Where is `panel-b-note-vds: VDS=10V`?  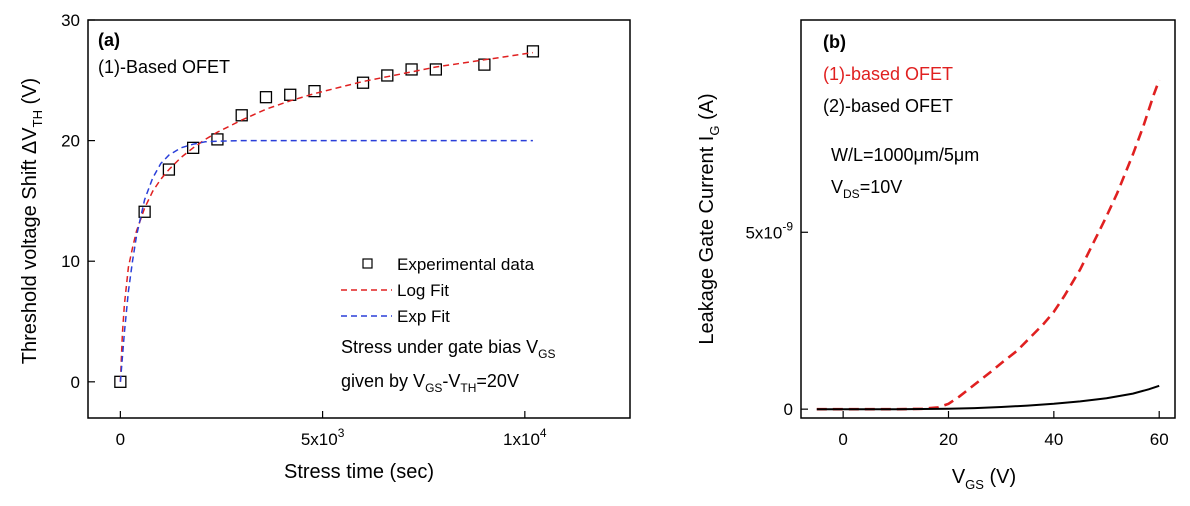
panel-b-note-vds: VDS=10V is located at coordinates (866, 189).